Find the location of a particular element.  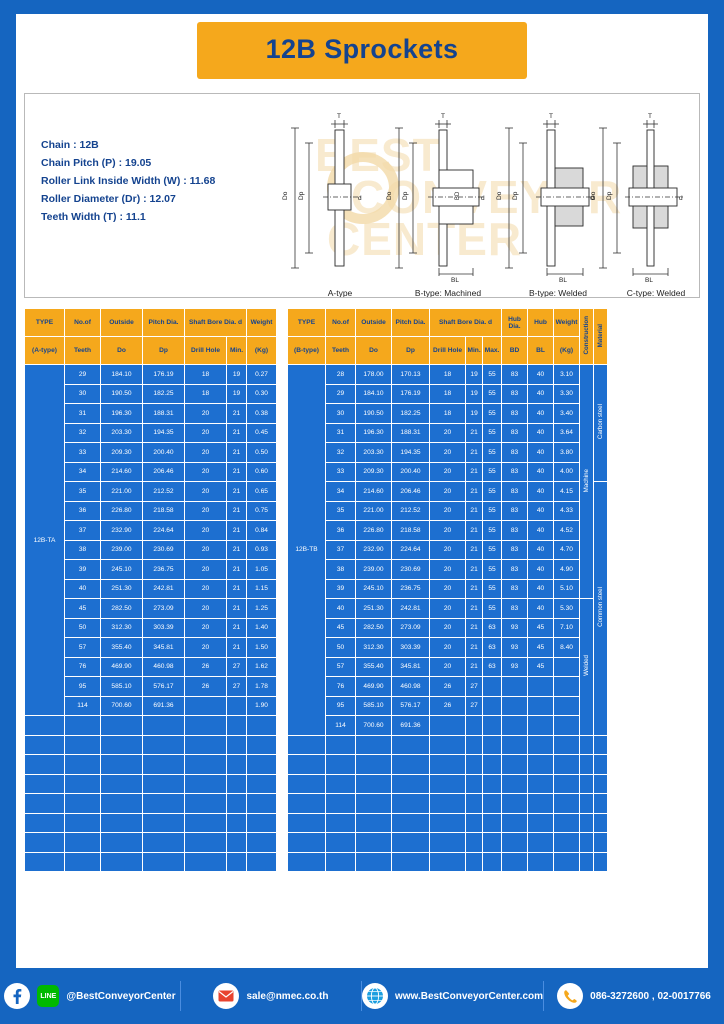

th-b-bd: BD is located at coordinates (514, 350).